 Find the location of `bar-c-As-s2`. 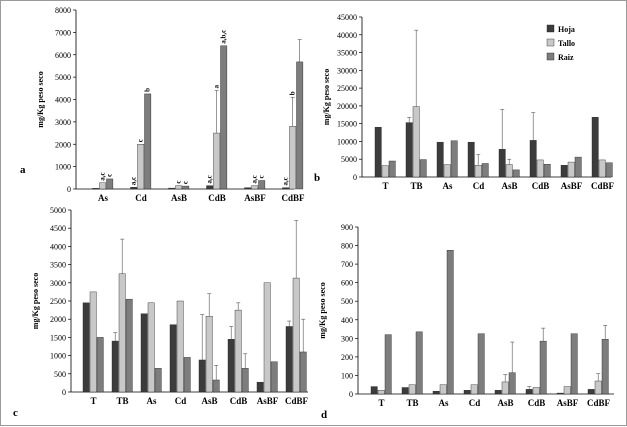

bar-c-As-s2 is located at coordinates (158, 380).